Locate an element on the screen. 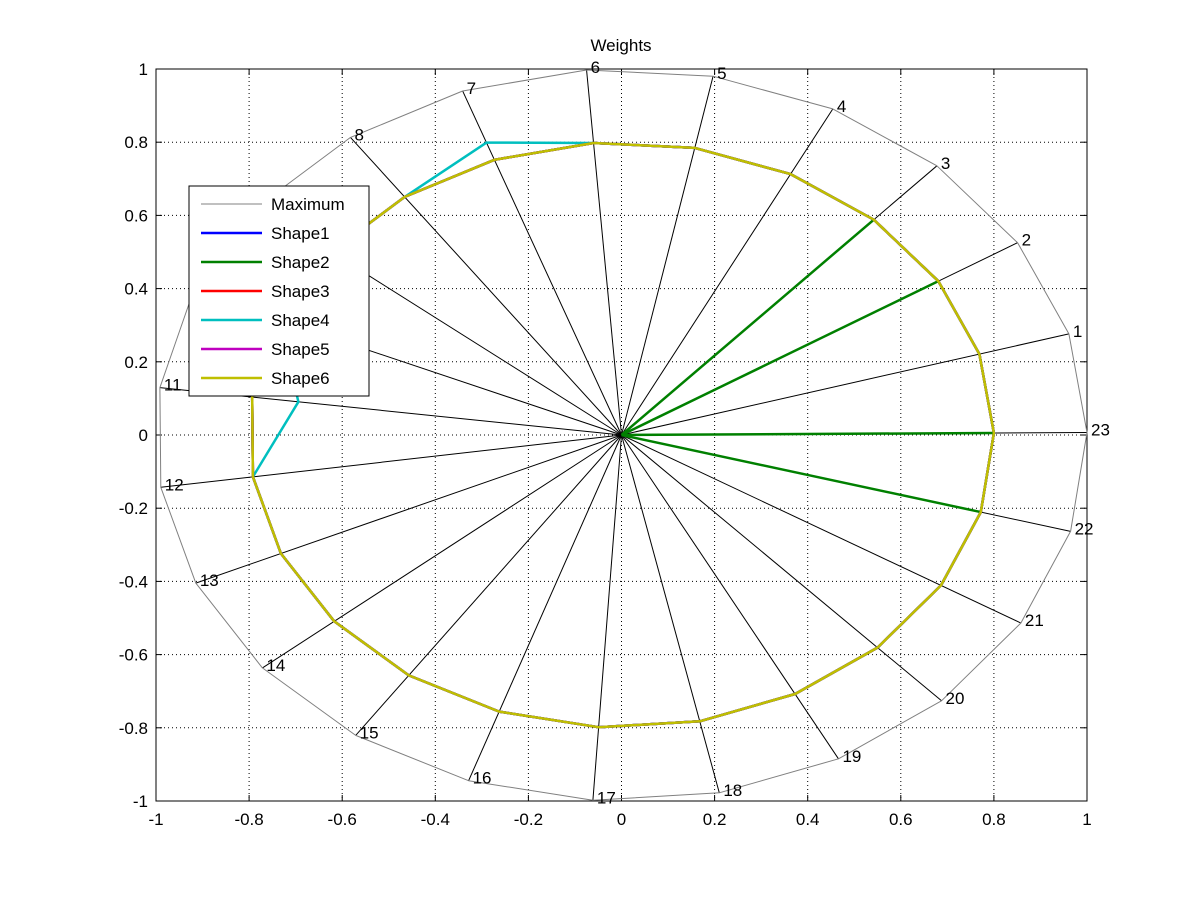 This screenshot has width=1201, height=901. spoke-label: 12 is located at coordinates (174, 484).